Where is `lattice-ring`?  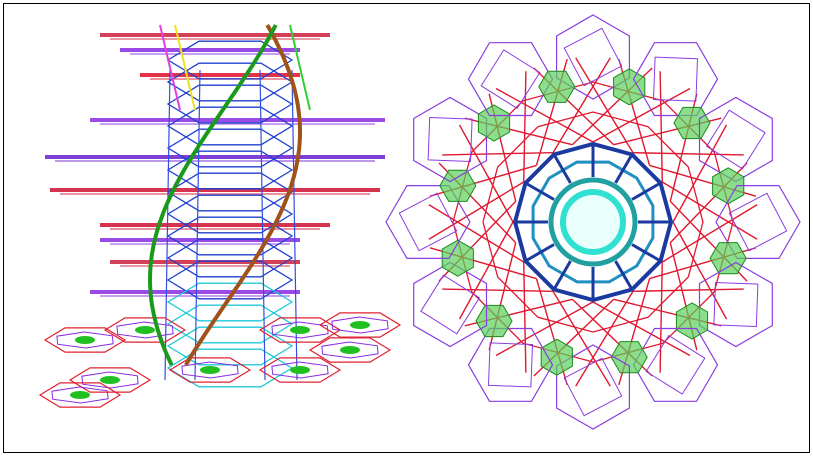 lattice-ring is located at coordinates (593, 222).